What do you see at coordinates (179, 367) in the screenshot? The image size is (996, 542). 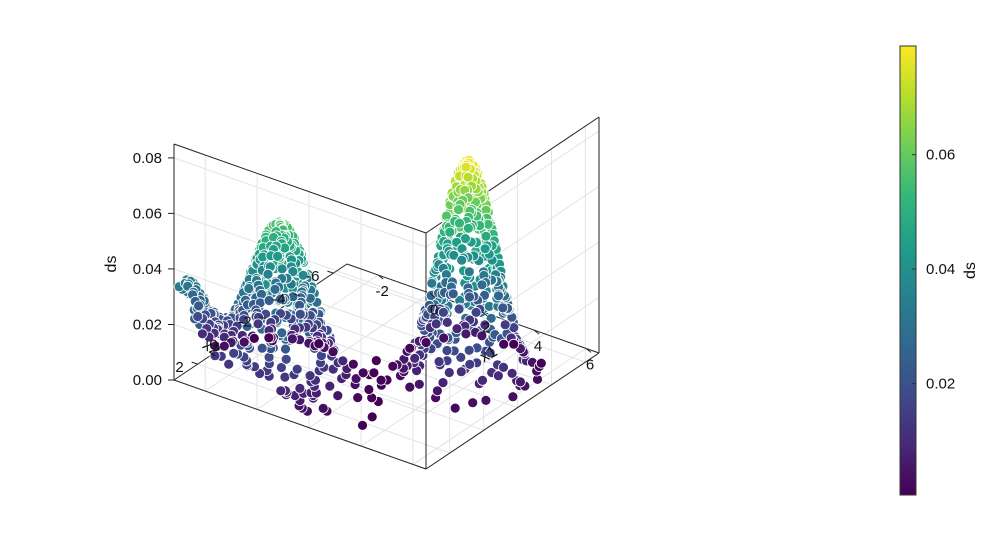 I see `y-tick-label: 2` at bounding box center [179, 367].